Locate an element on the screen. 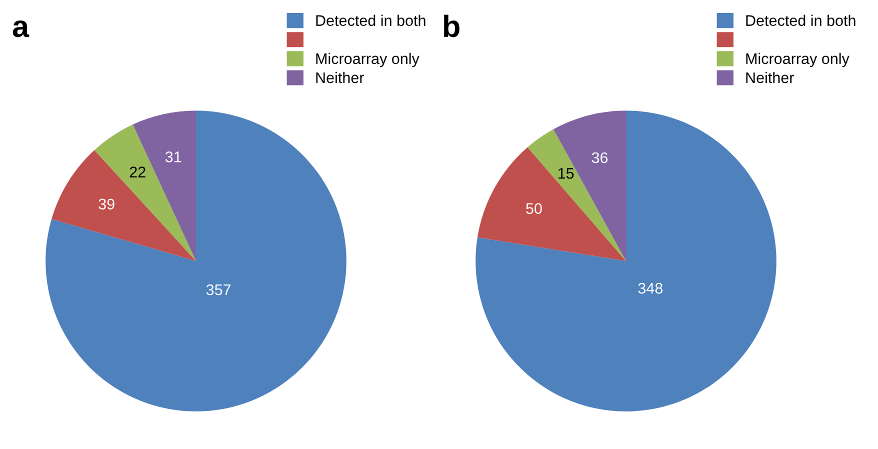 The image size is (878, 449). data-label: 357 is located at coordinates (218, 290).